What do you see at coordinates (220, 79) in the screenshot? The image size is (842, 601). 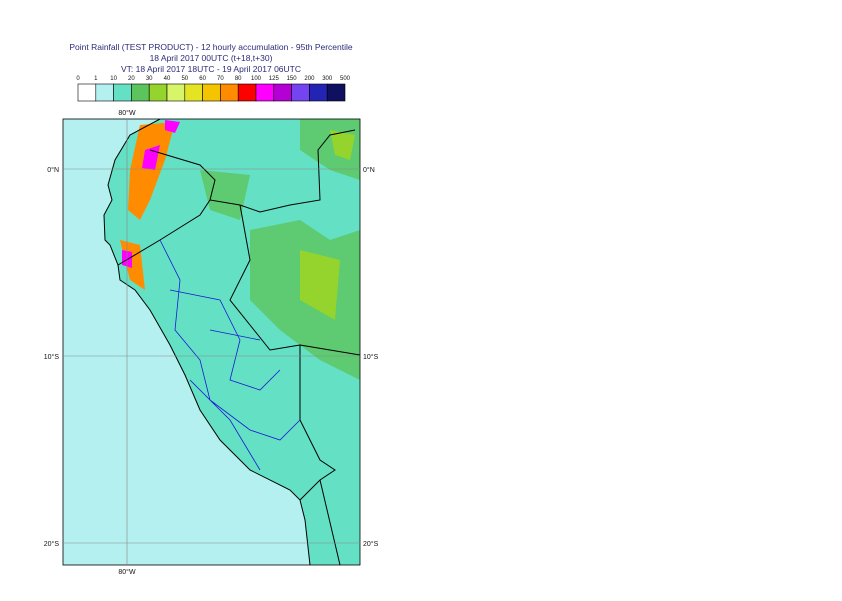 I see `legend-label: 70` at bounding box center [220, 79].